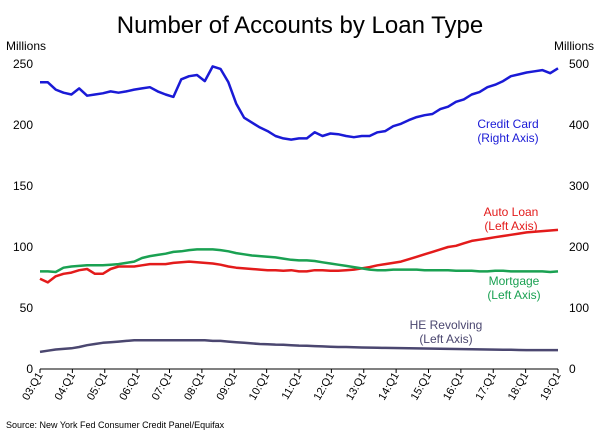 This screenshot has width=600, height=434. I want to click on left-axis-unit: Millions, so click(26, 46).